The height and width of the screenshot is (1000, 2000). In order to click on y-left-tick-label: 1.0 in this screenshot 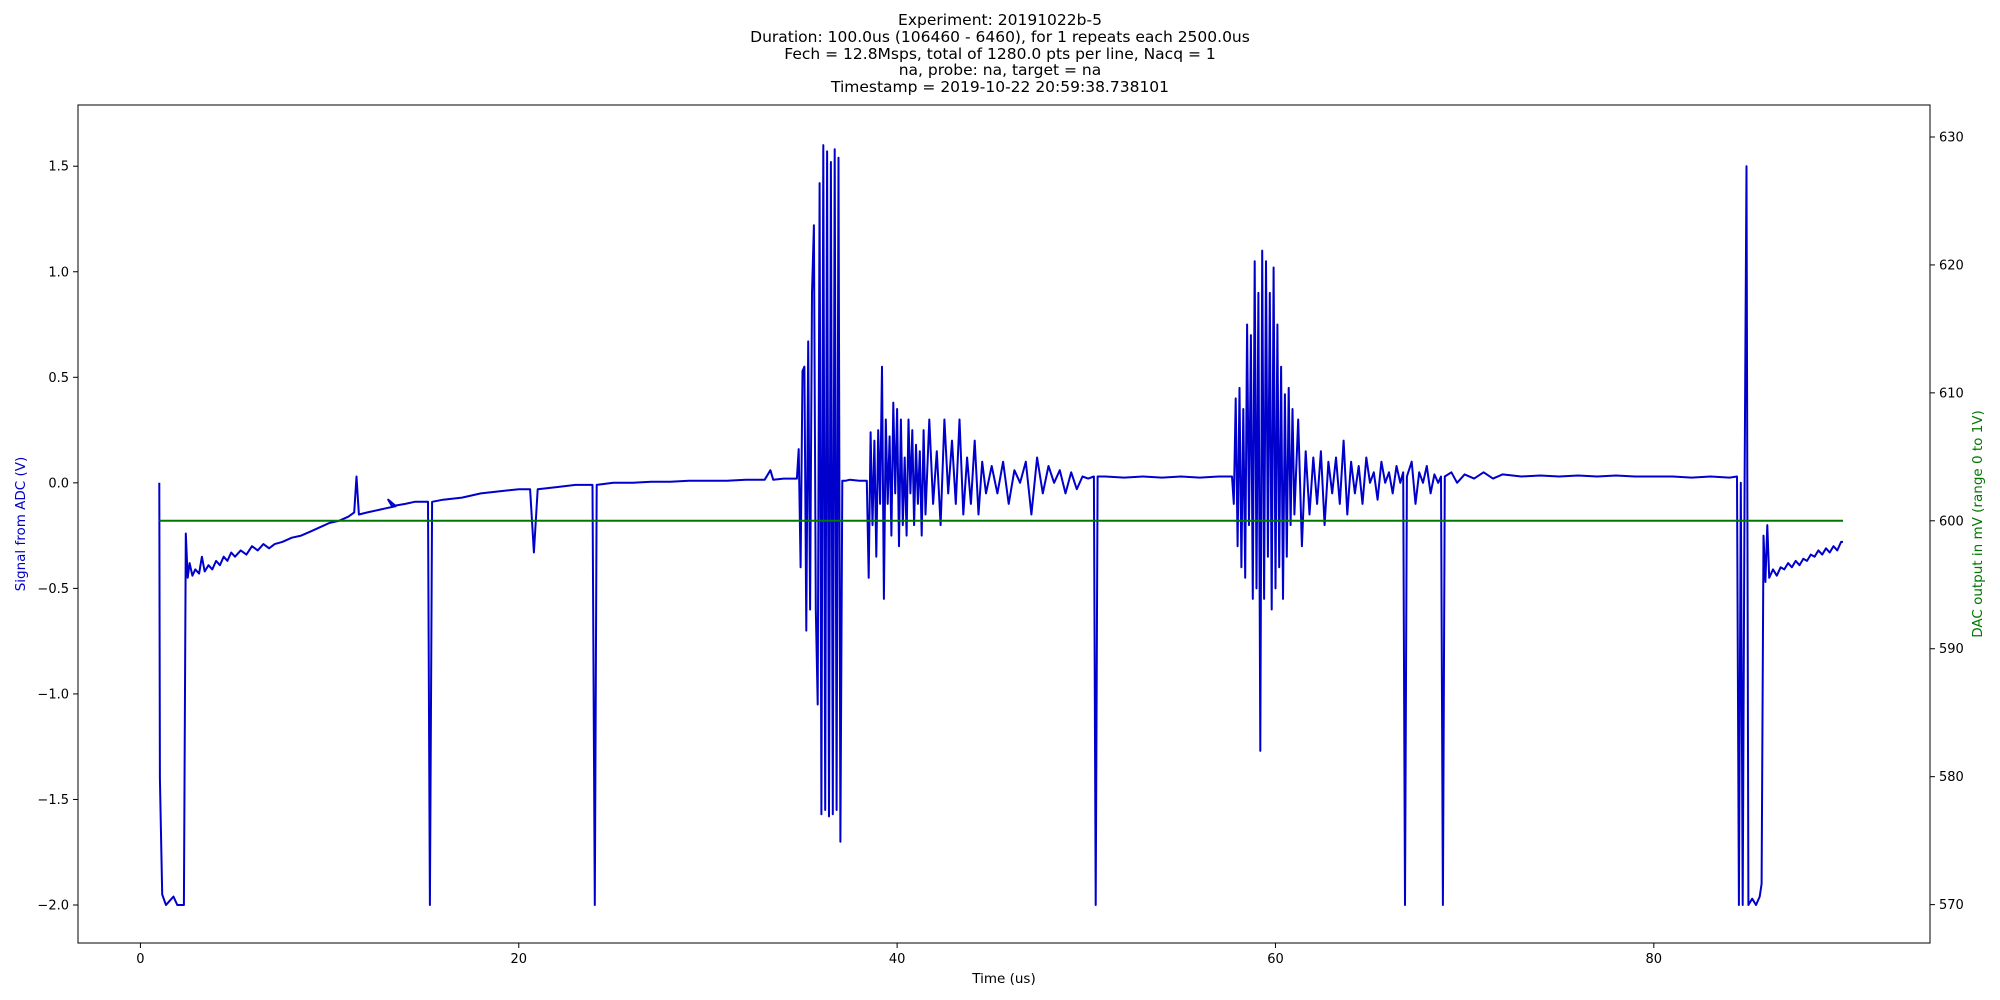, I will do `click(58, 272)`.